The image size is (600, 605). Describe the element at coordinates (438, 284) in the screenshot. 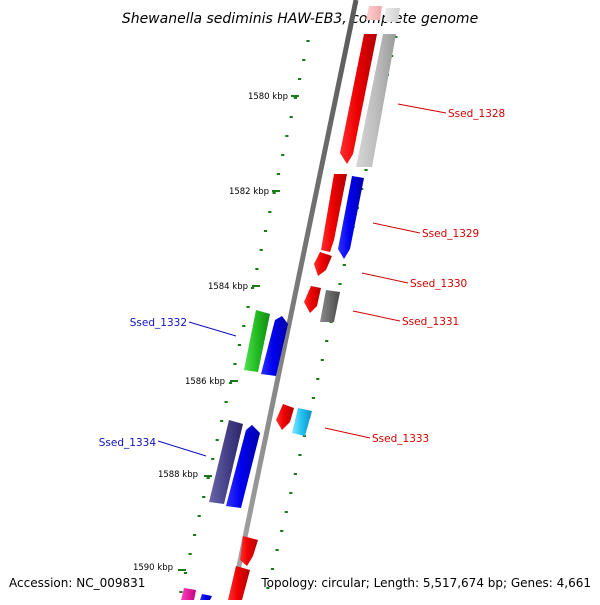

I see `gene-label-ssed-1330: Ssed_1330` at that location.